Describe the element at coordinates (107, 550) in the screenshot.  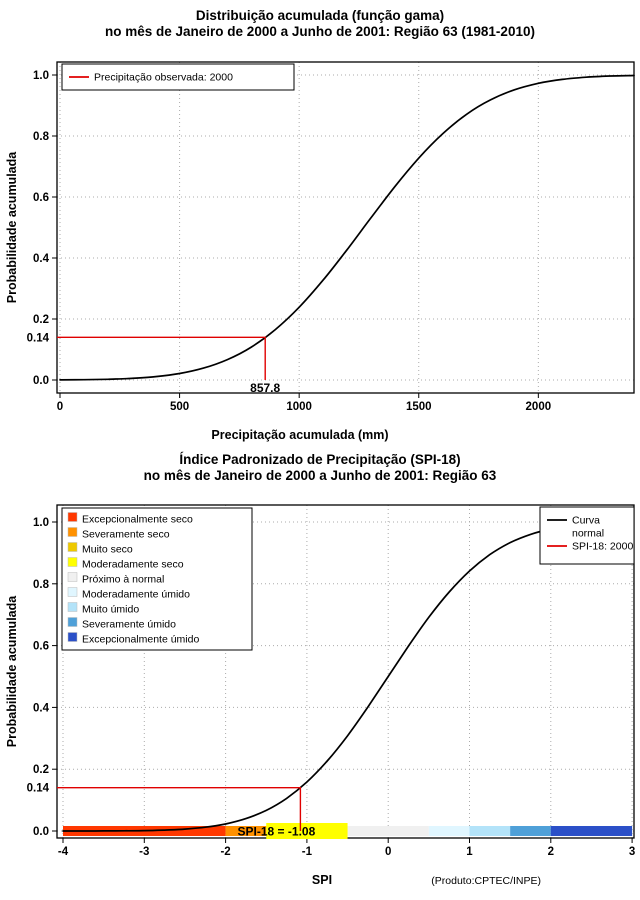
I see `category-label: Muito seco` at that location.